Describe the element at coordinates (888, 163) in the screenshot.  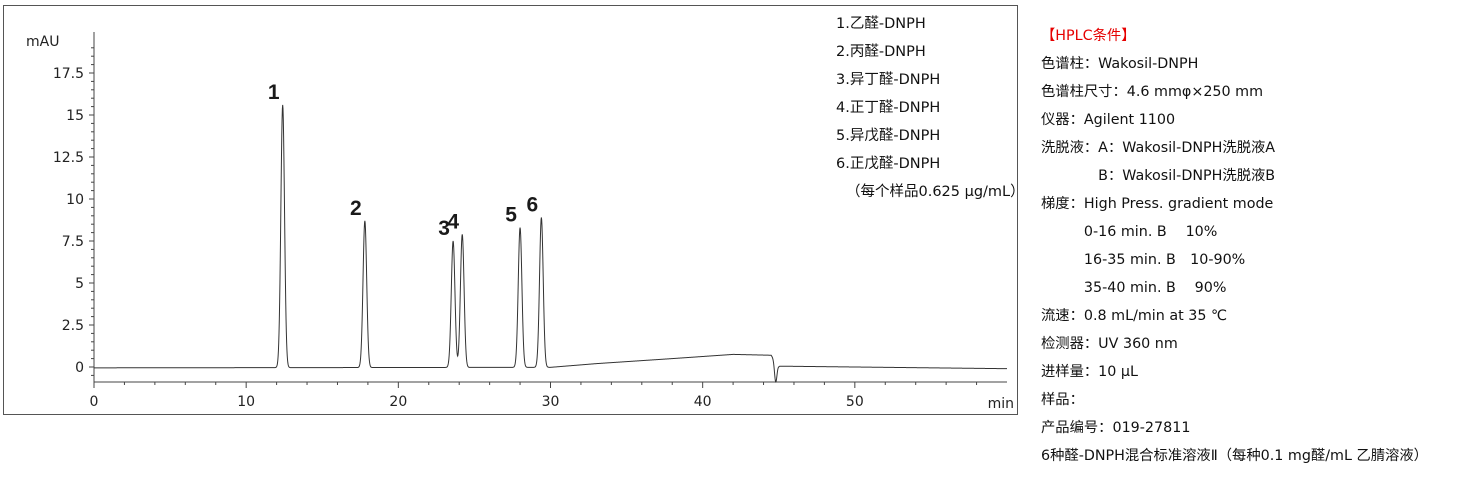
I see `legend-item: 6.正戊醛-DNPH` at that location.